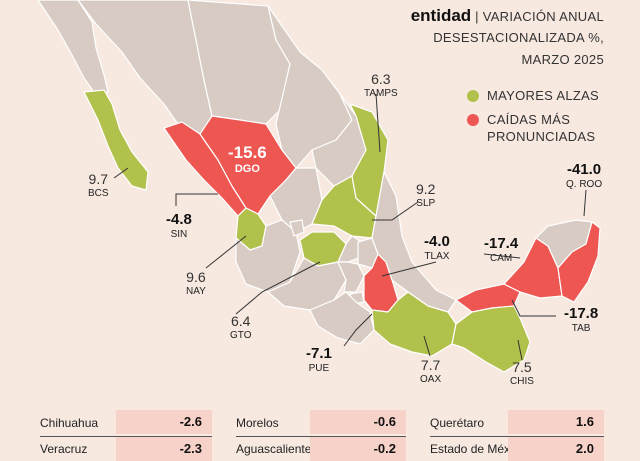 The height and width of the screenshot is (461, 640). I want to click on label-cam-code: CAM, so click(501, 258).